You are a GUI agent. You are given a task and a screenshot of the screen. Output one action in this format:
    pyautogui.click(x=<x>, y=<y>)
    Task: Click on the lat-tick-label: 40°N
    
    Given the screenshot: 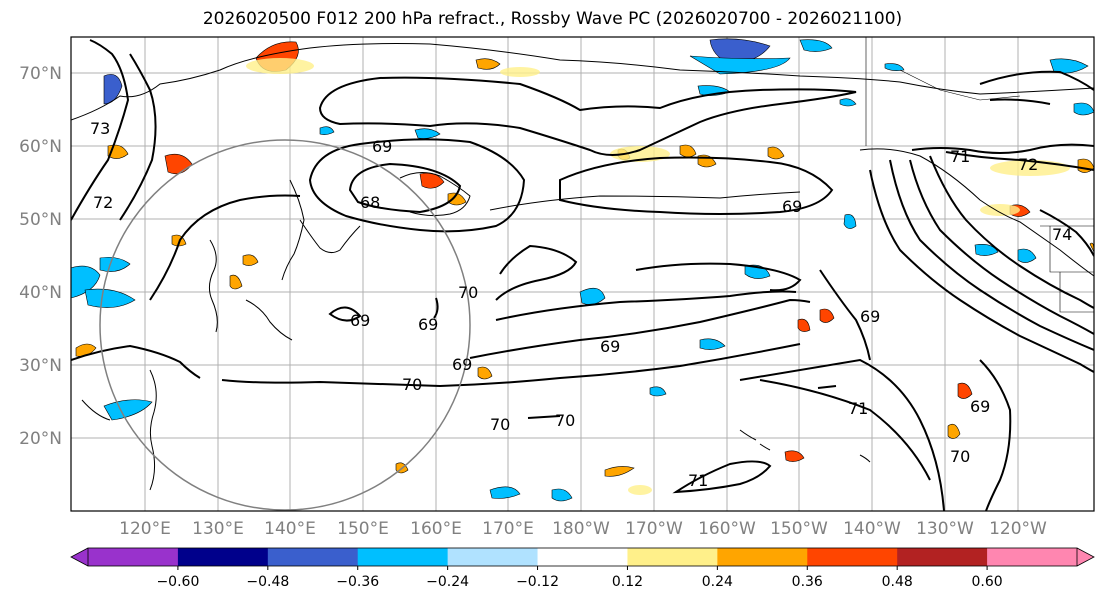 What is the action you would take?
    pyautogui.click(x=40, y=293)
    